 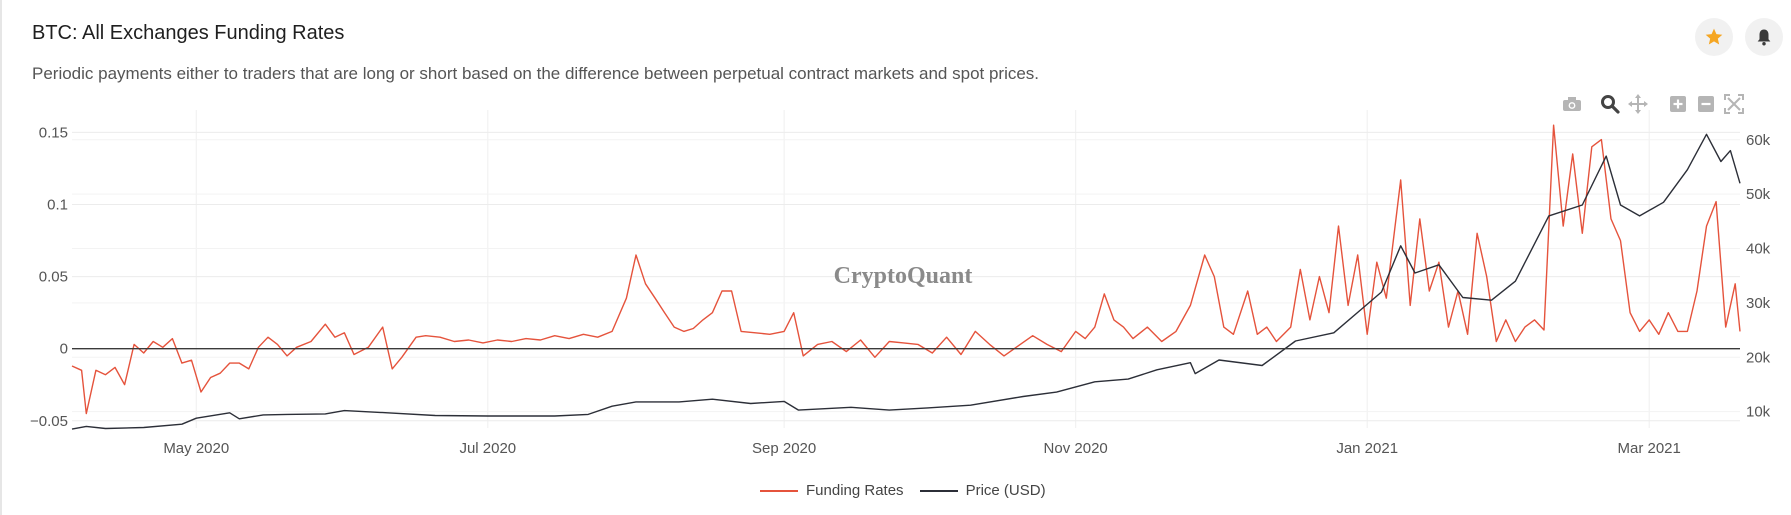 I want to click on legend-swatch-price, so click(x=938, y=490).